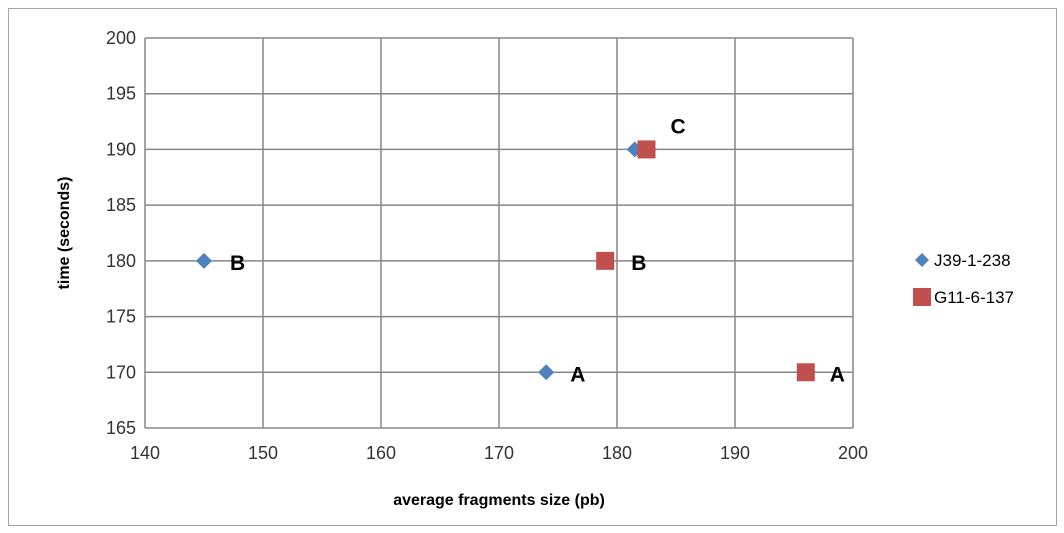 Image resolution: width=1064 pixels, height=533 pixels. Describe the element at coordinates (381, 453) in the screenshot. I see `x-tick-label: 160` at that location.